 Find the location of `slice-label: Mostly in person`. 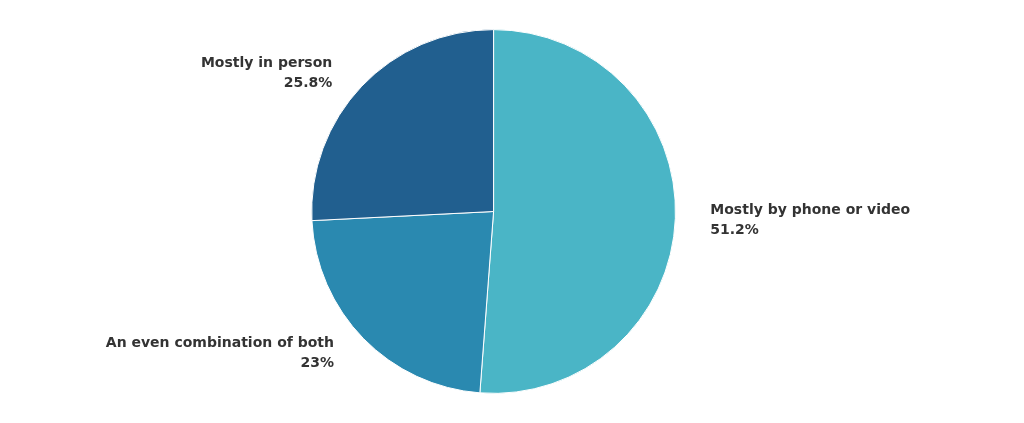

slice-label: Mostly in person is located at coordinates (266, 62).